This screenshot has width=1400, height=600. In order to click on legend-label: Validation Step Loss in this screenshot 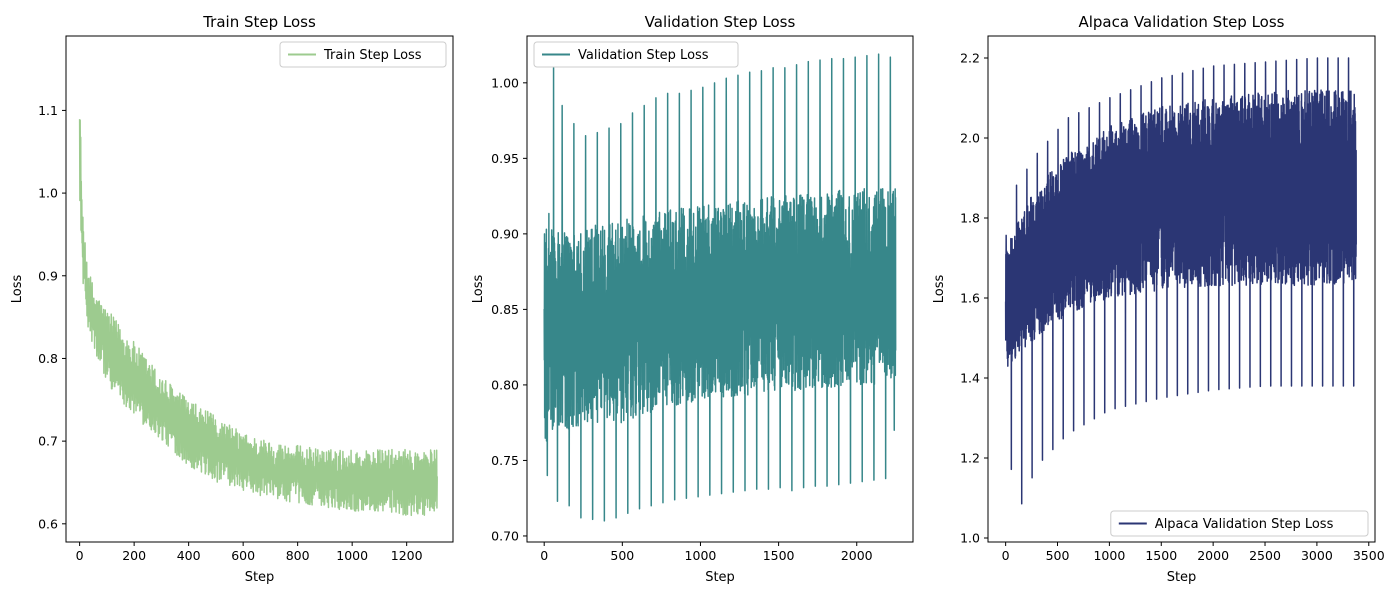, I will do `click(643, 55)`.